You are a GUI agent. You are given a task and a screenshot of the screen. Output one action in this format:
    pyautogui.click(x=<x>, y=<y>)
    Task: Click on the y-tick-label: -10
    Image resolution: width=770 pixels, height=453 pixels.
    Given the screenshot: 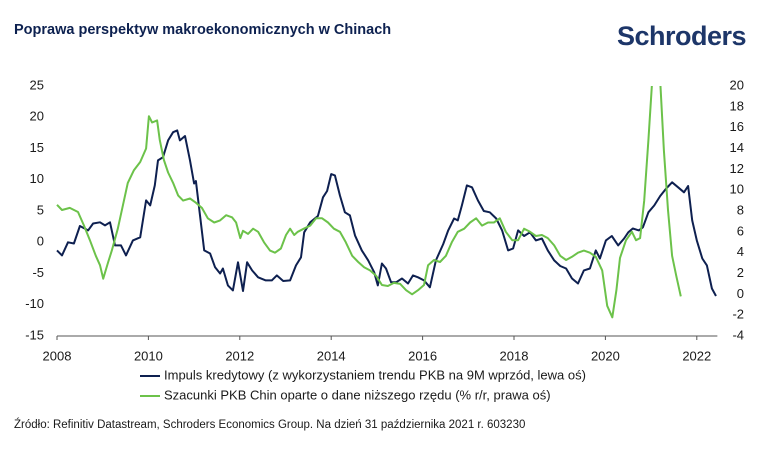 What is the action you would take?
    pyautogui.click(x=34, y=303)
    